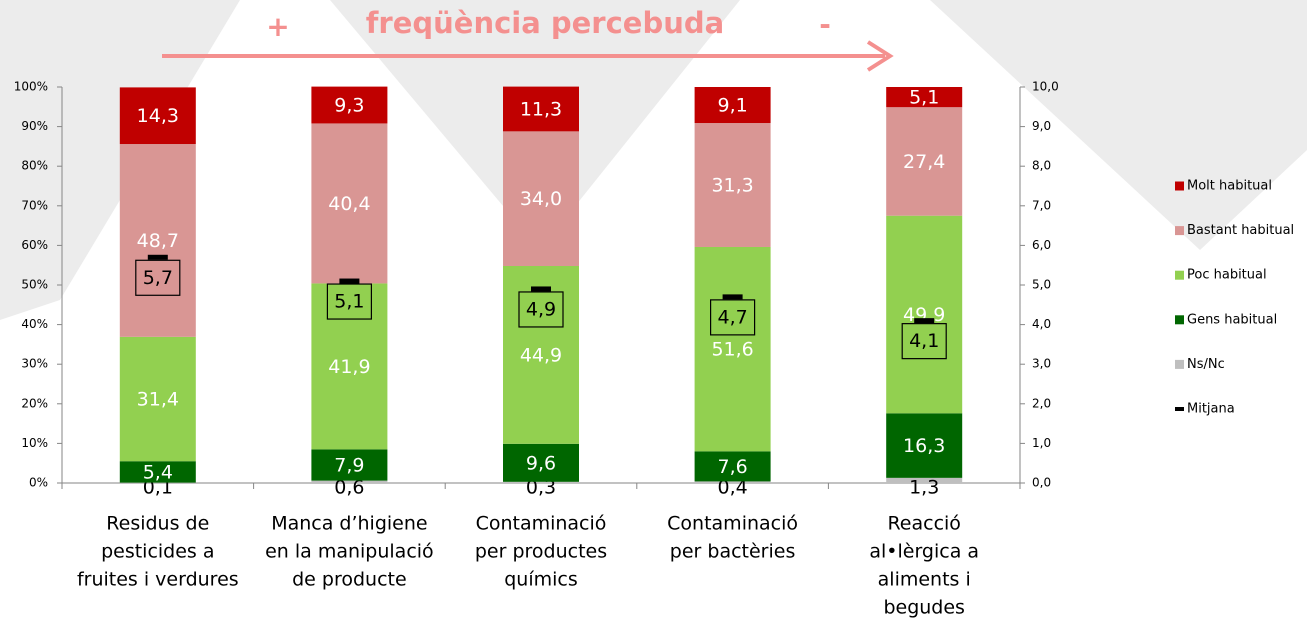  Describe the element at coordinates (1041, 205) in the screenshot. I see `y2-tick-label: 7,0` at that location.